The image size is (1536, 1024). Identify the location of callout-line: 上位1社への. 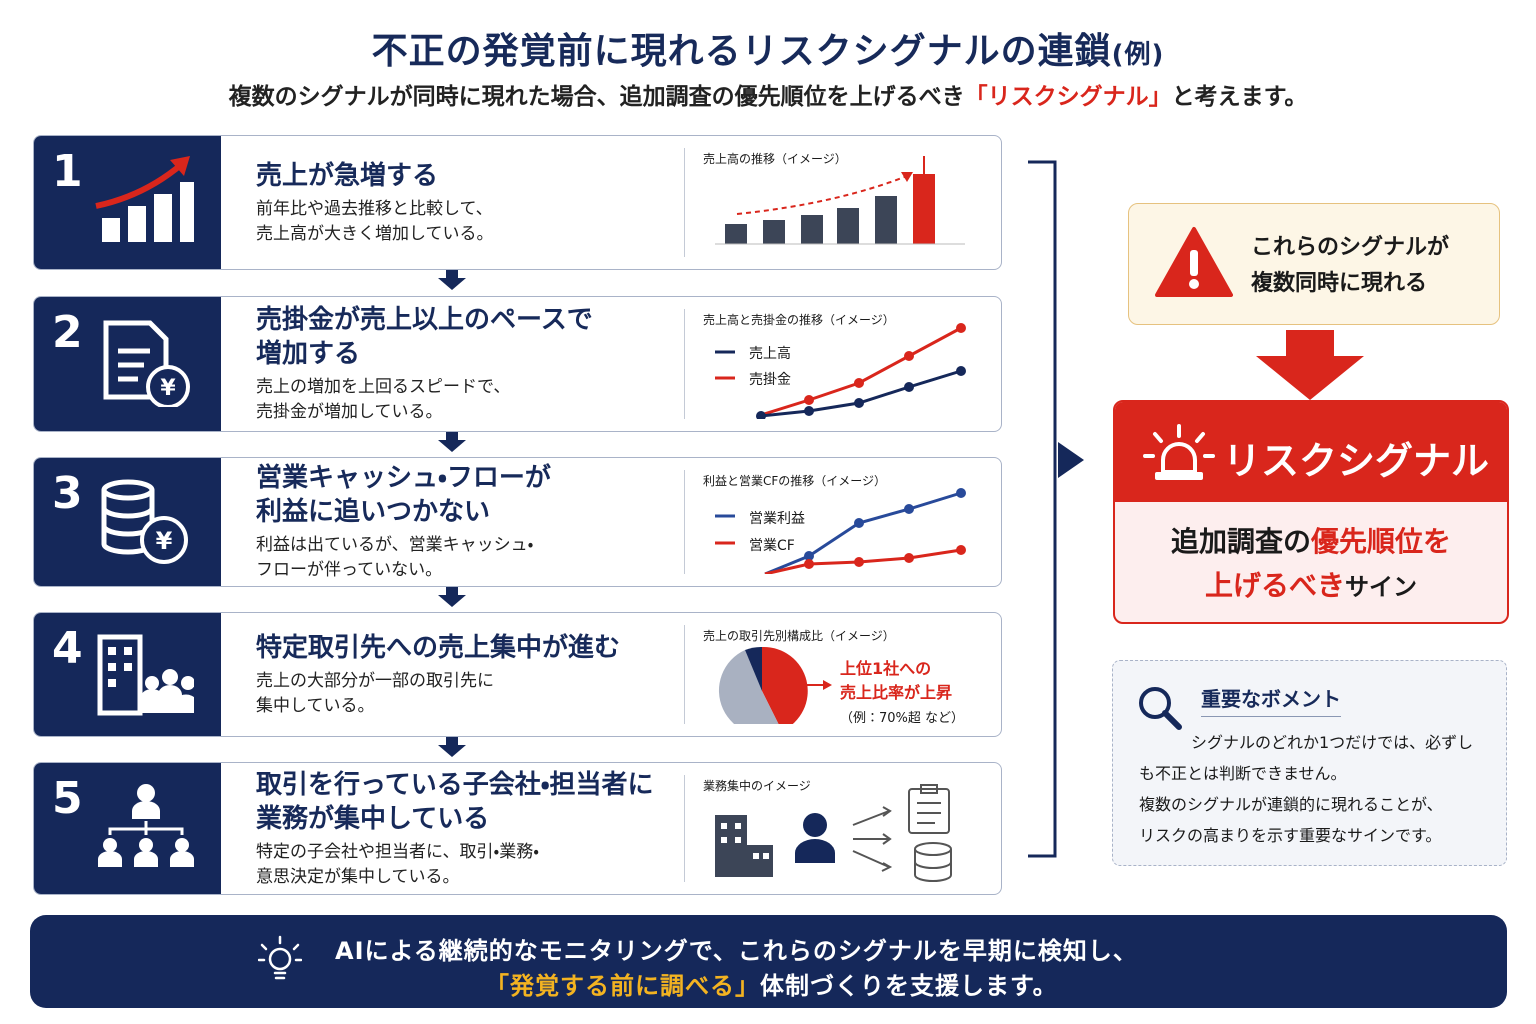
(886, 668).